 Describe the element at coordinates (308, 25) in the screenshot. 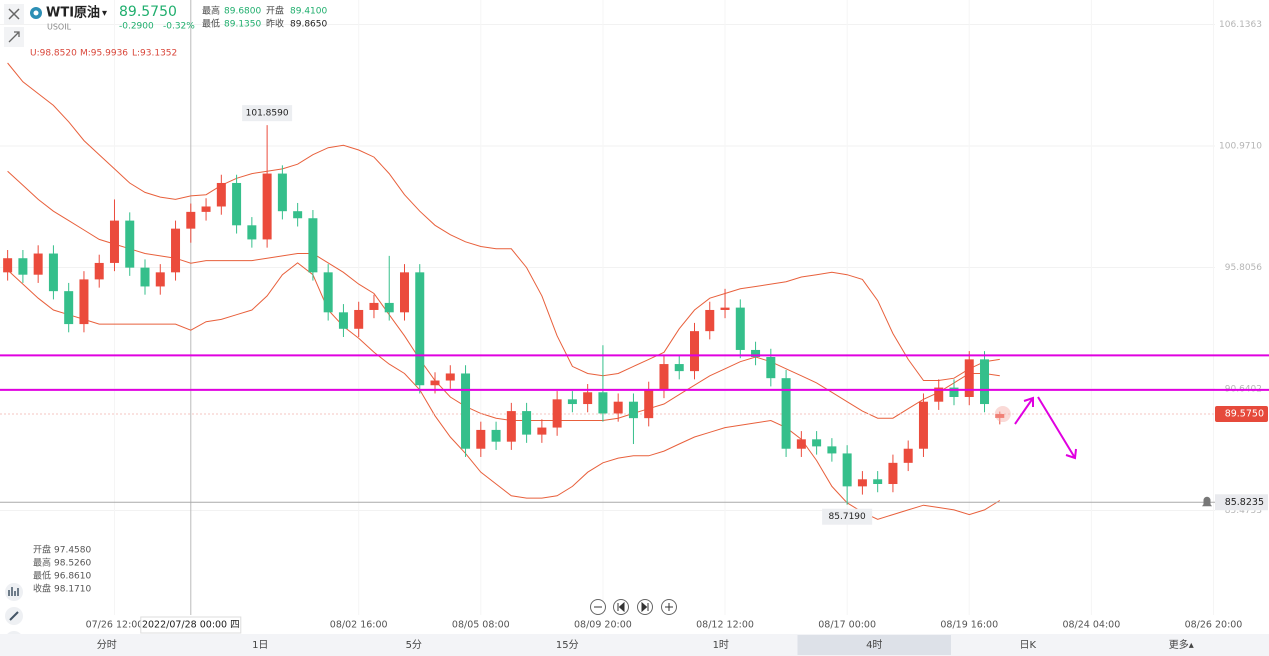

I see `stat-value: 89.8650` at that location.